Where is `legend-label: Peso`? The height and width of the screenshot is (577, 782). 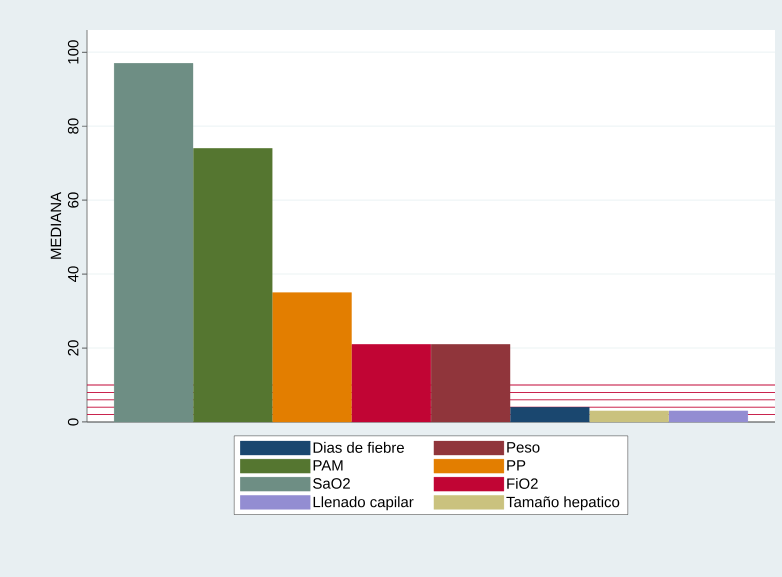 legend-label: Peso is located at coordinates (523, 447).